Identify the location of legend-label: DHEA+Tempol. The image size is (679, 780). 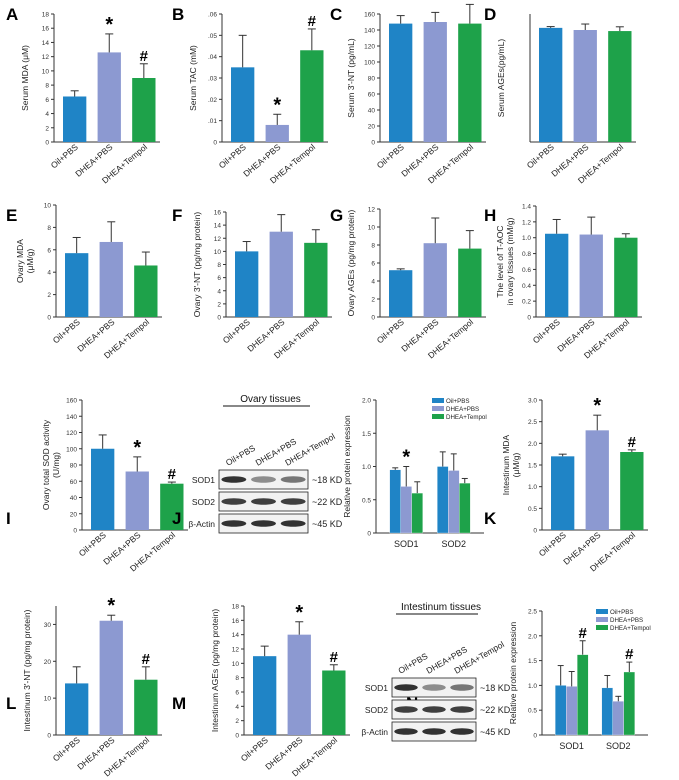
(466, 417).